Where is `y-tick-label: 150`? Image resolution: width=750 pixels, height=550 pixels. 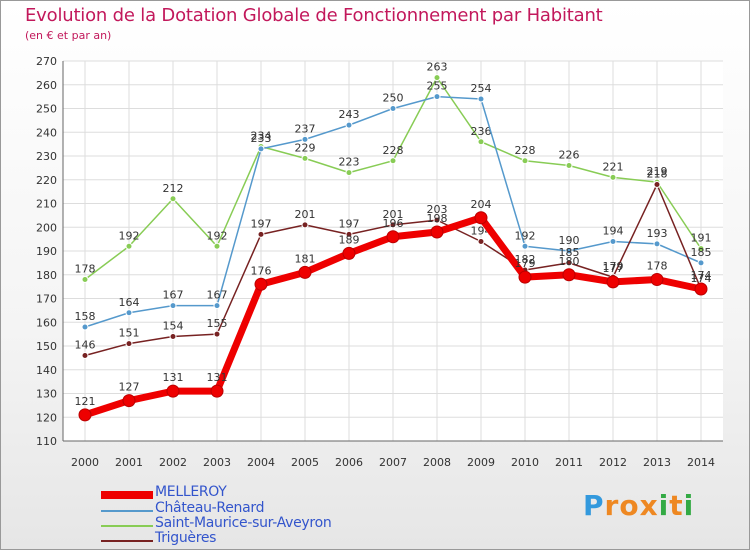
y-tick-label: 150 is located at coordinates (46, 346).